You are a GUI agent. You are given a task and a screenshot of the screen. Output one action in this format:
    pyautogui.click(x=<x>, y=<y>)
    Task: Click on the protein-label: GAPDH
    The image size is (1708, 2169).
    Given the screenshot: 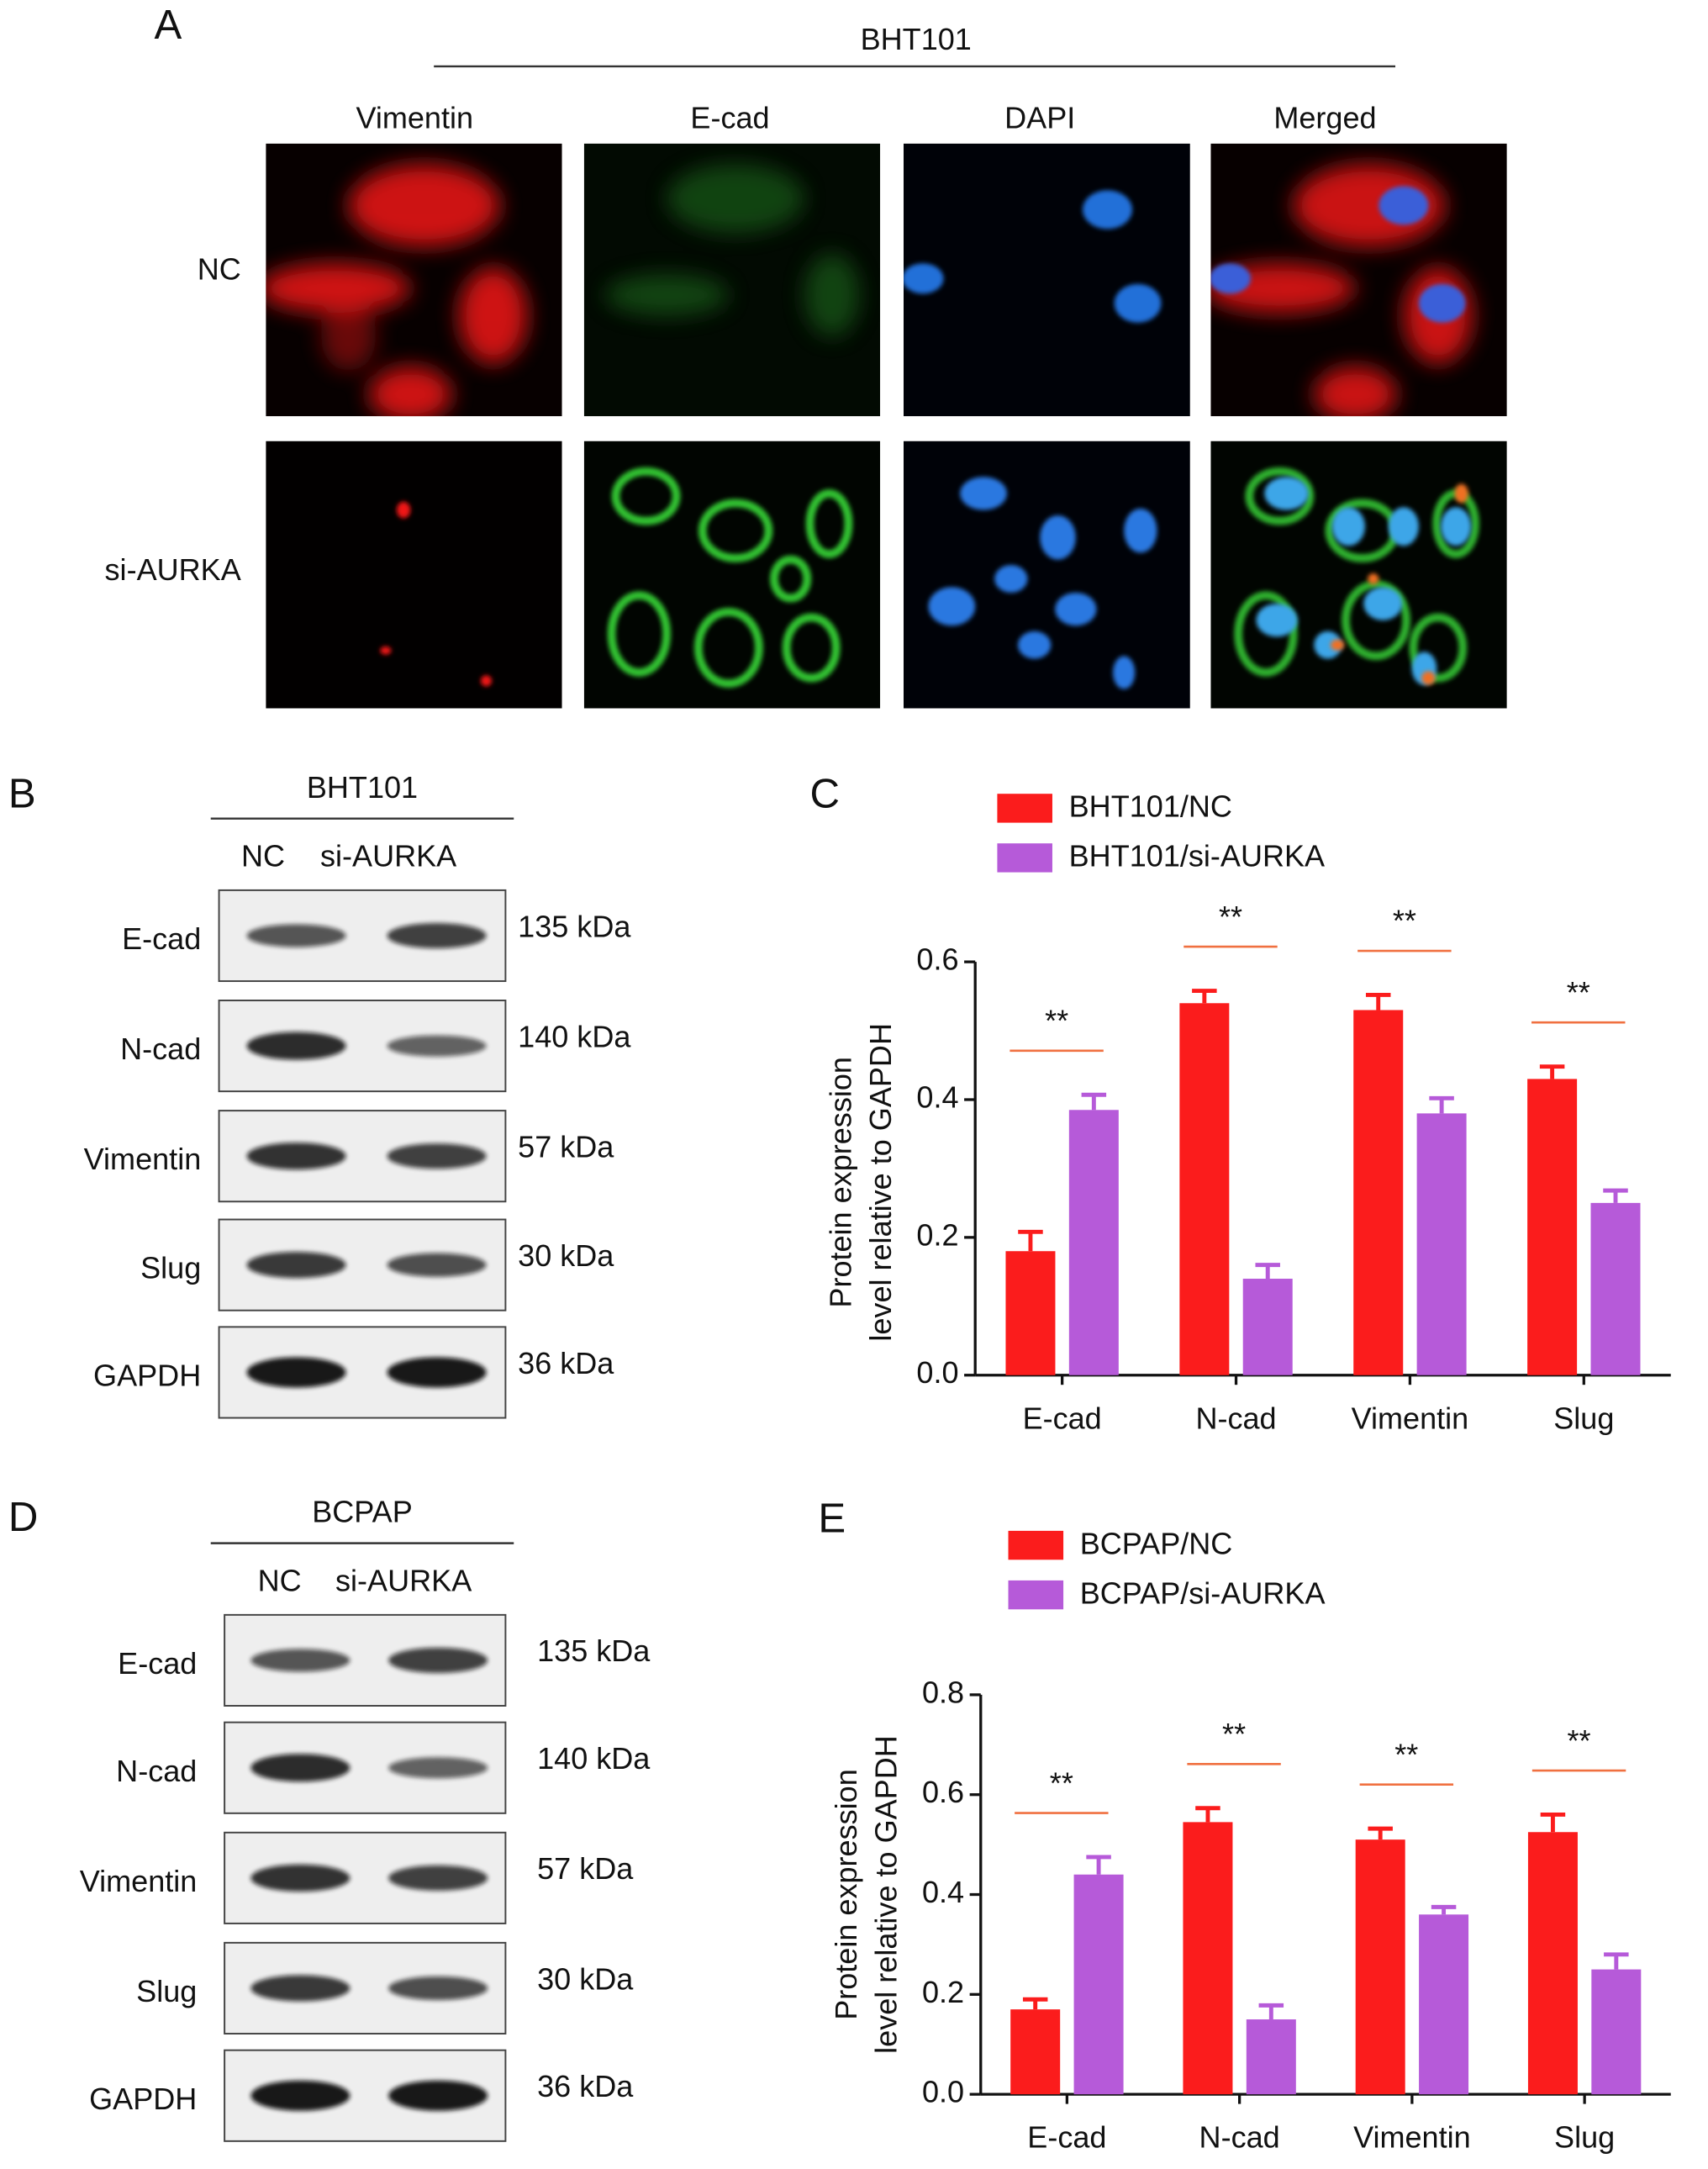 What is the action you would take?
    pyautogui.click(x=143, y=2099)
    